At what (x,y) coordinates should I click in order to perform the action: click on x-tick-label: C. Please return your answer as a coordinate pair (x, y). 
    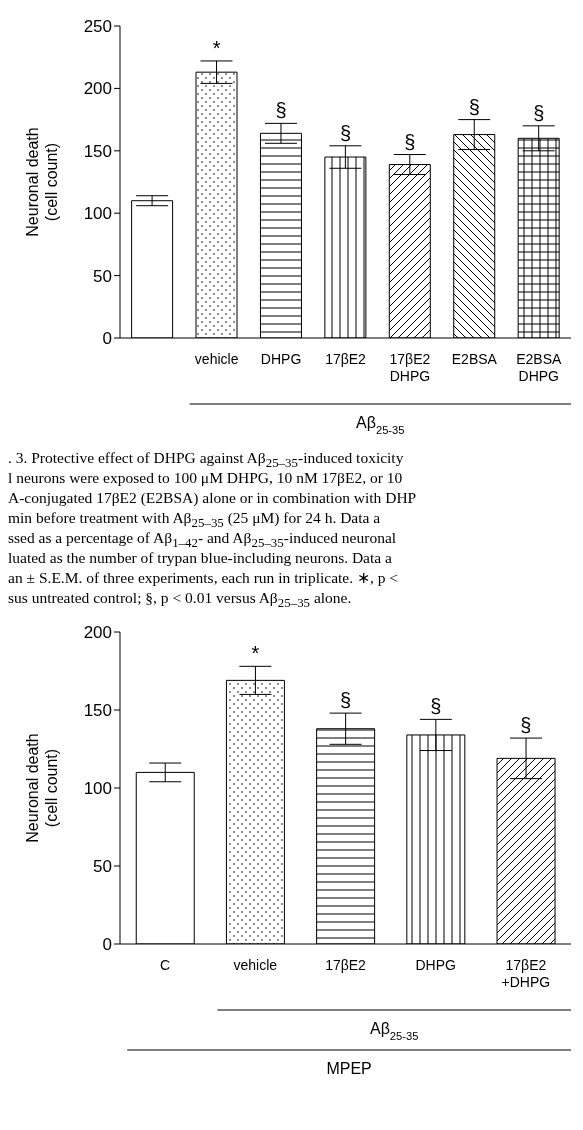
    Looking at the image, I should click on (165, 965).